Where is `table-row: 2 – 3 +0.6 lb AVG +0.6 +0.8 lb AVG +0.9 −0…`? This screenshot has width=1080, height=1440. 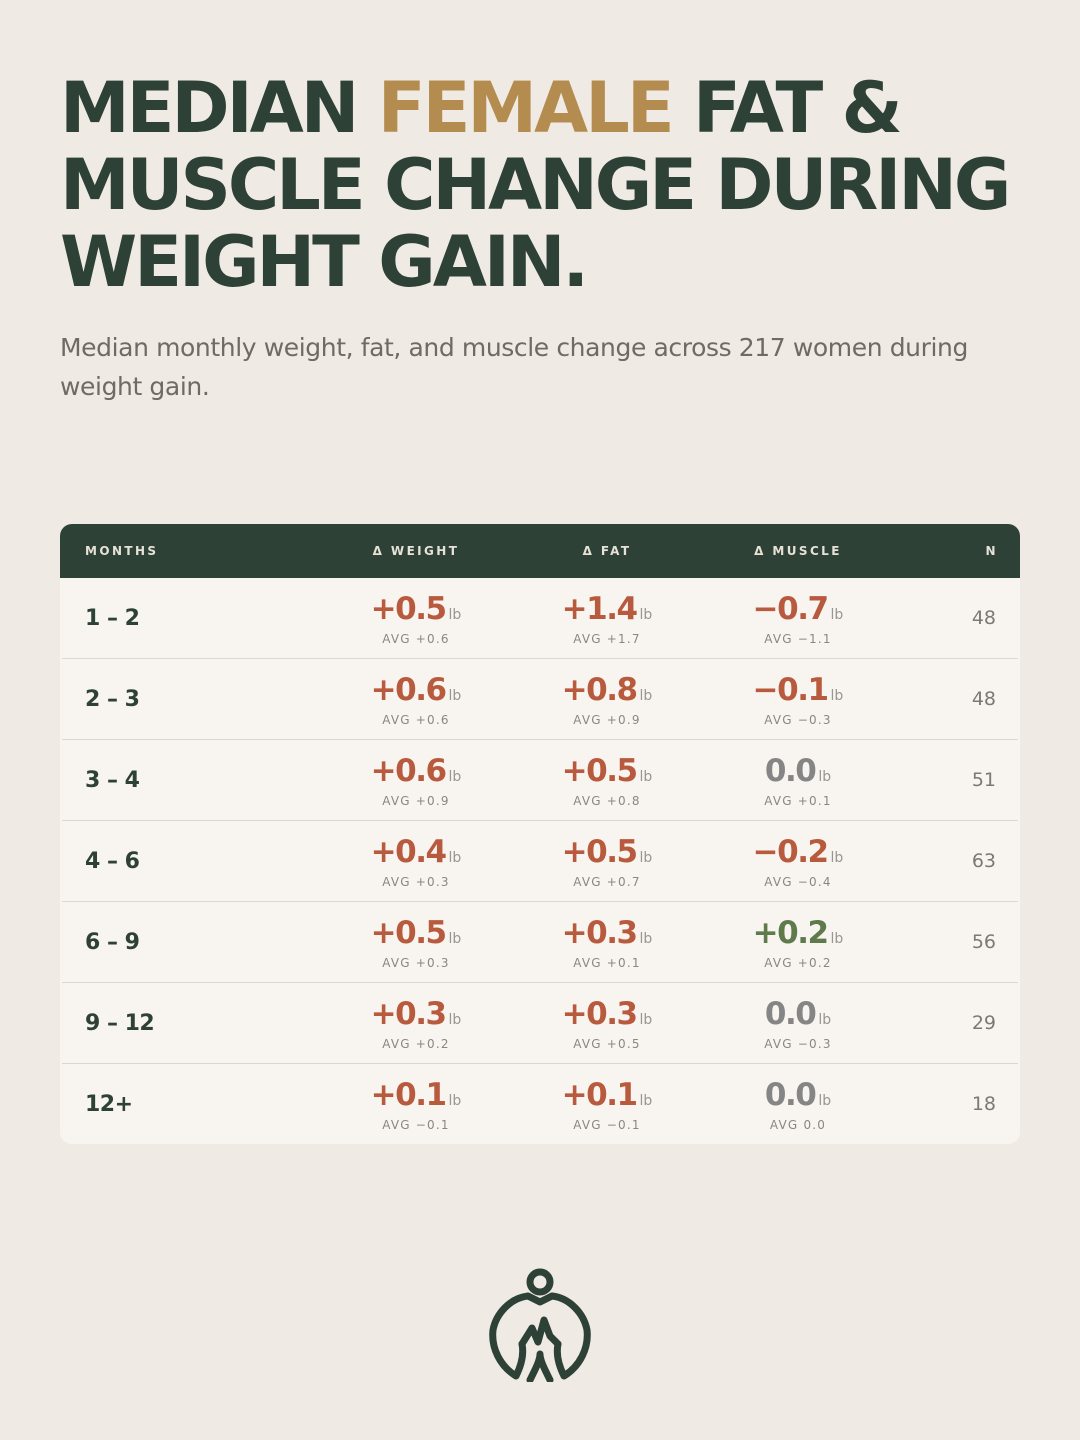 table-row: 2 – 3 +0.6 lb AVG +0.6 +0.8 lb AVG +0.9 −0… is located at coordinates (540, 699).